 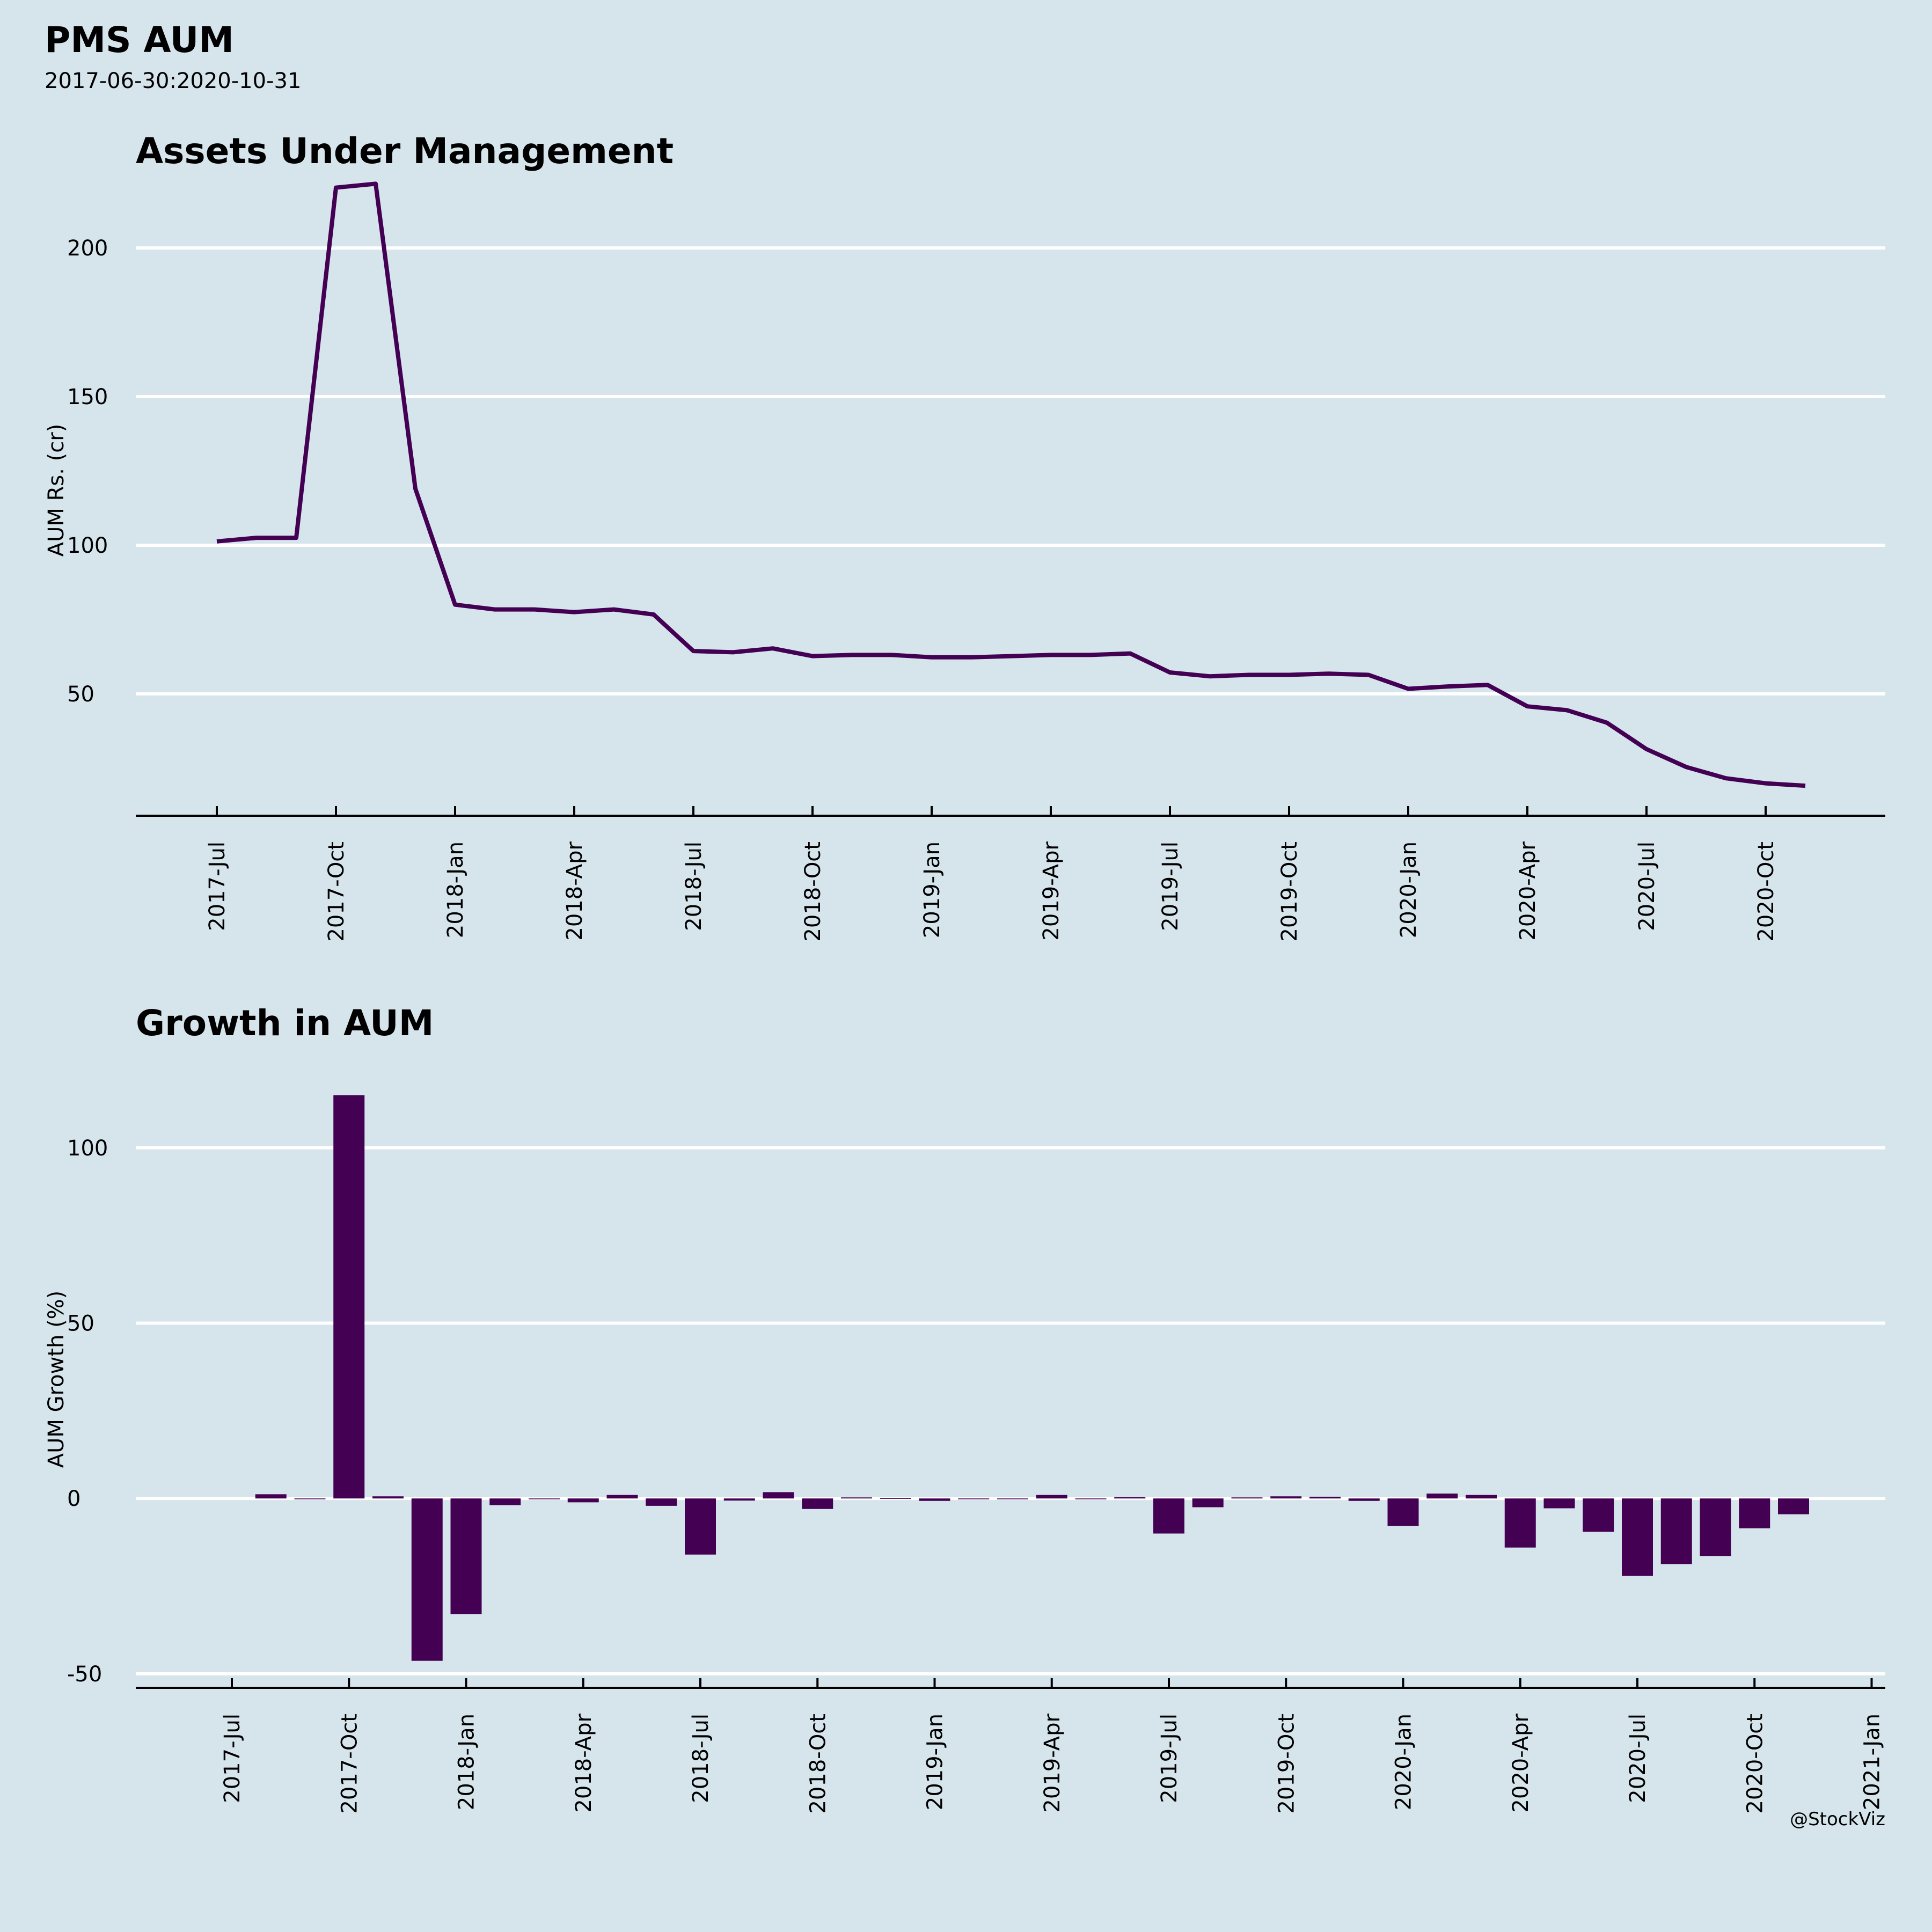 What do you see at coordinates (1872, 1762) in the screenshot?
I see `x-tick-label: 2021-Jan` at bounding box center [1872, 1762].